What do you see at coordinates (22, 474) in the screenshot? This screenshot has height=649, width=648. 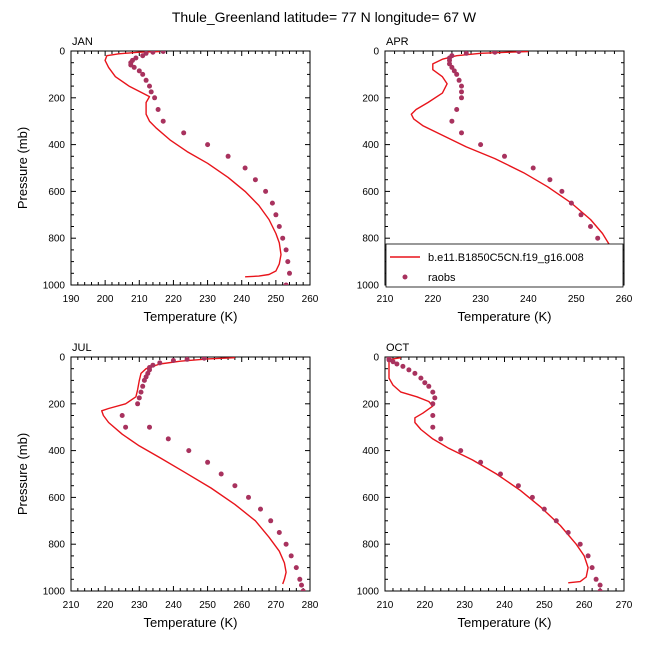 I see `y-axis-label: Pressure (mb)` at bounding box center [22, 474].